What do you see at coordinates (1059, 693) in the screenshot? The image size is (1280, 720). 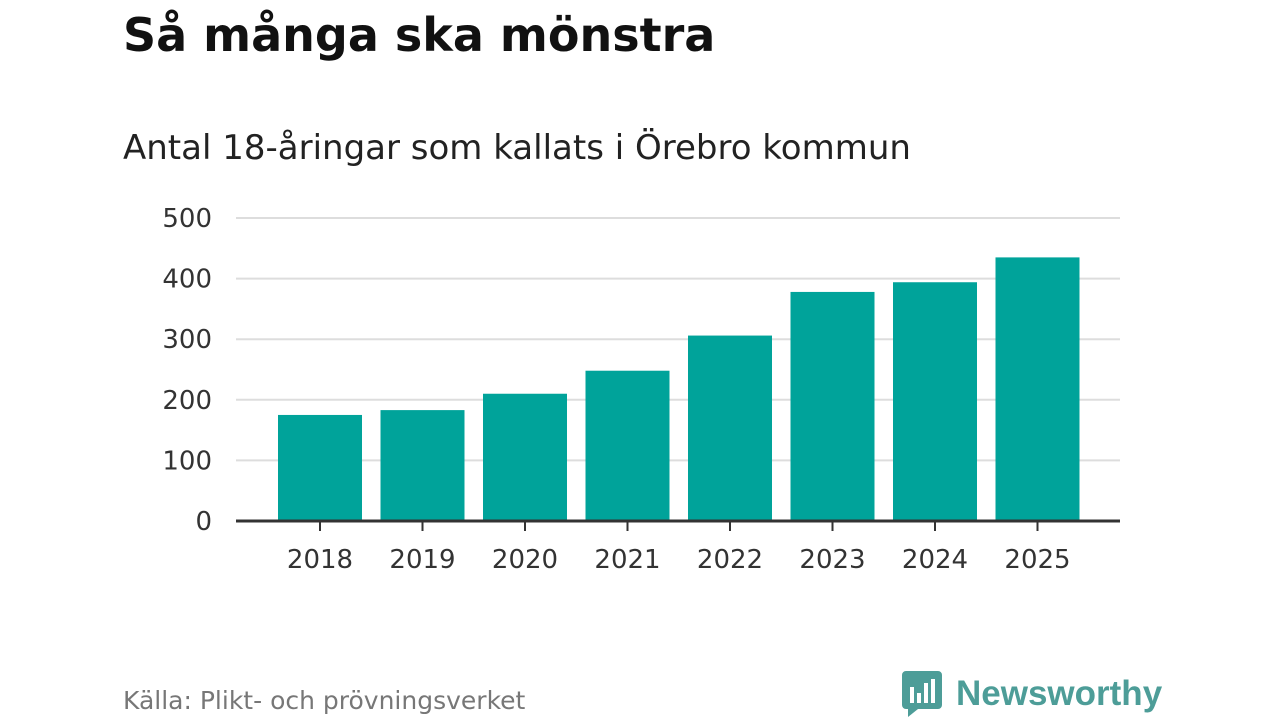 I see `brand-name: Newsworthy` at bounding box center [1059, 693].